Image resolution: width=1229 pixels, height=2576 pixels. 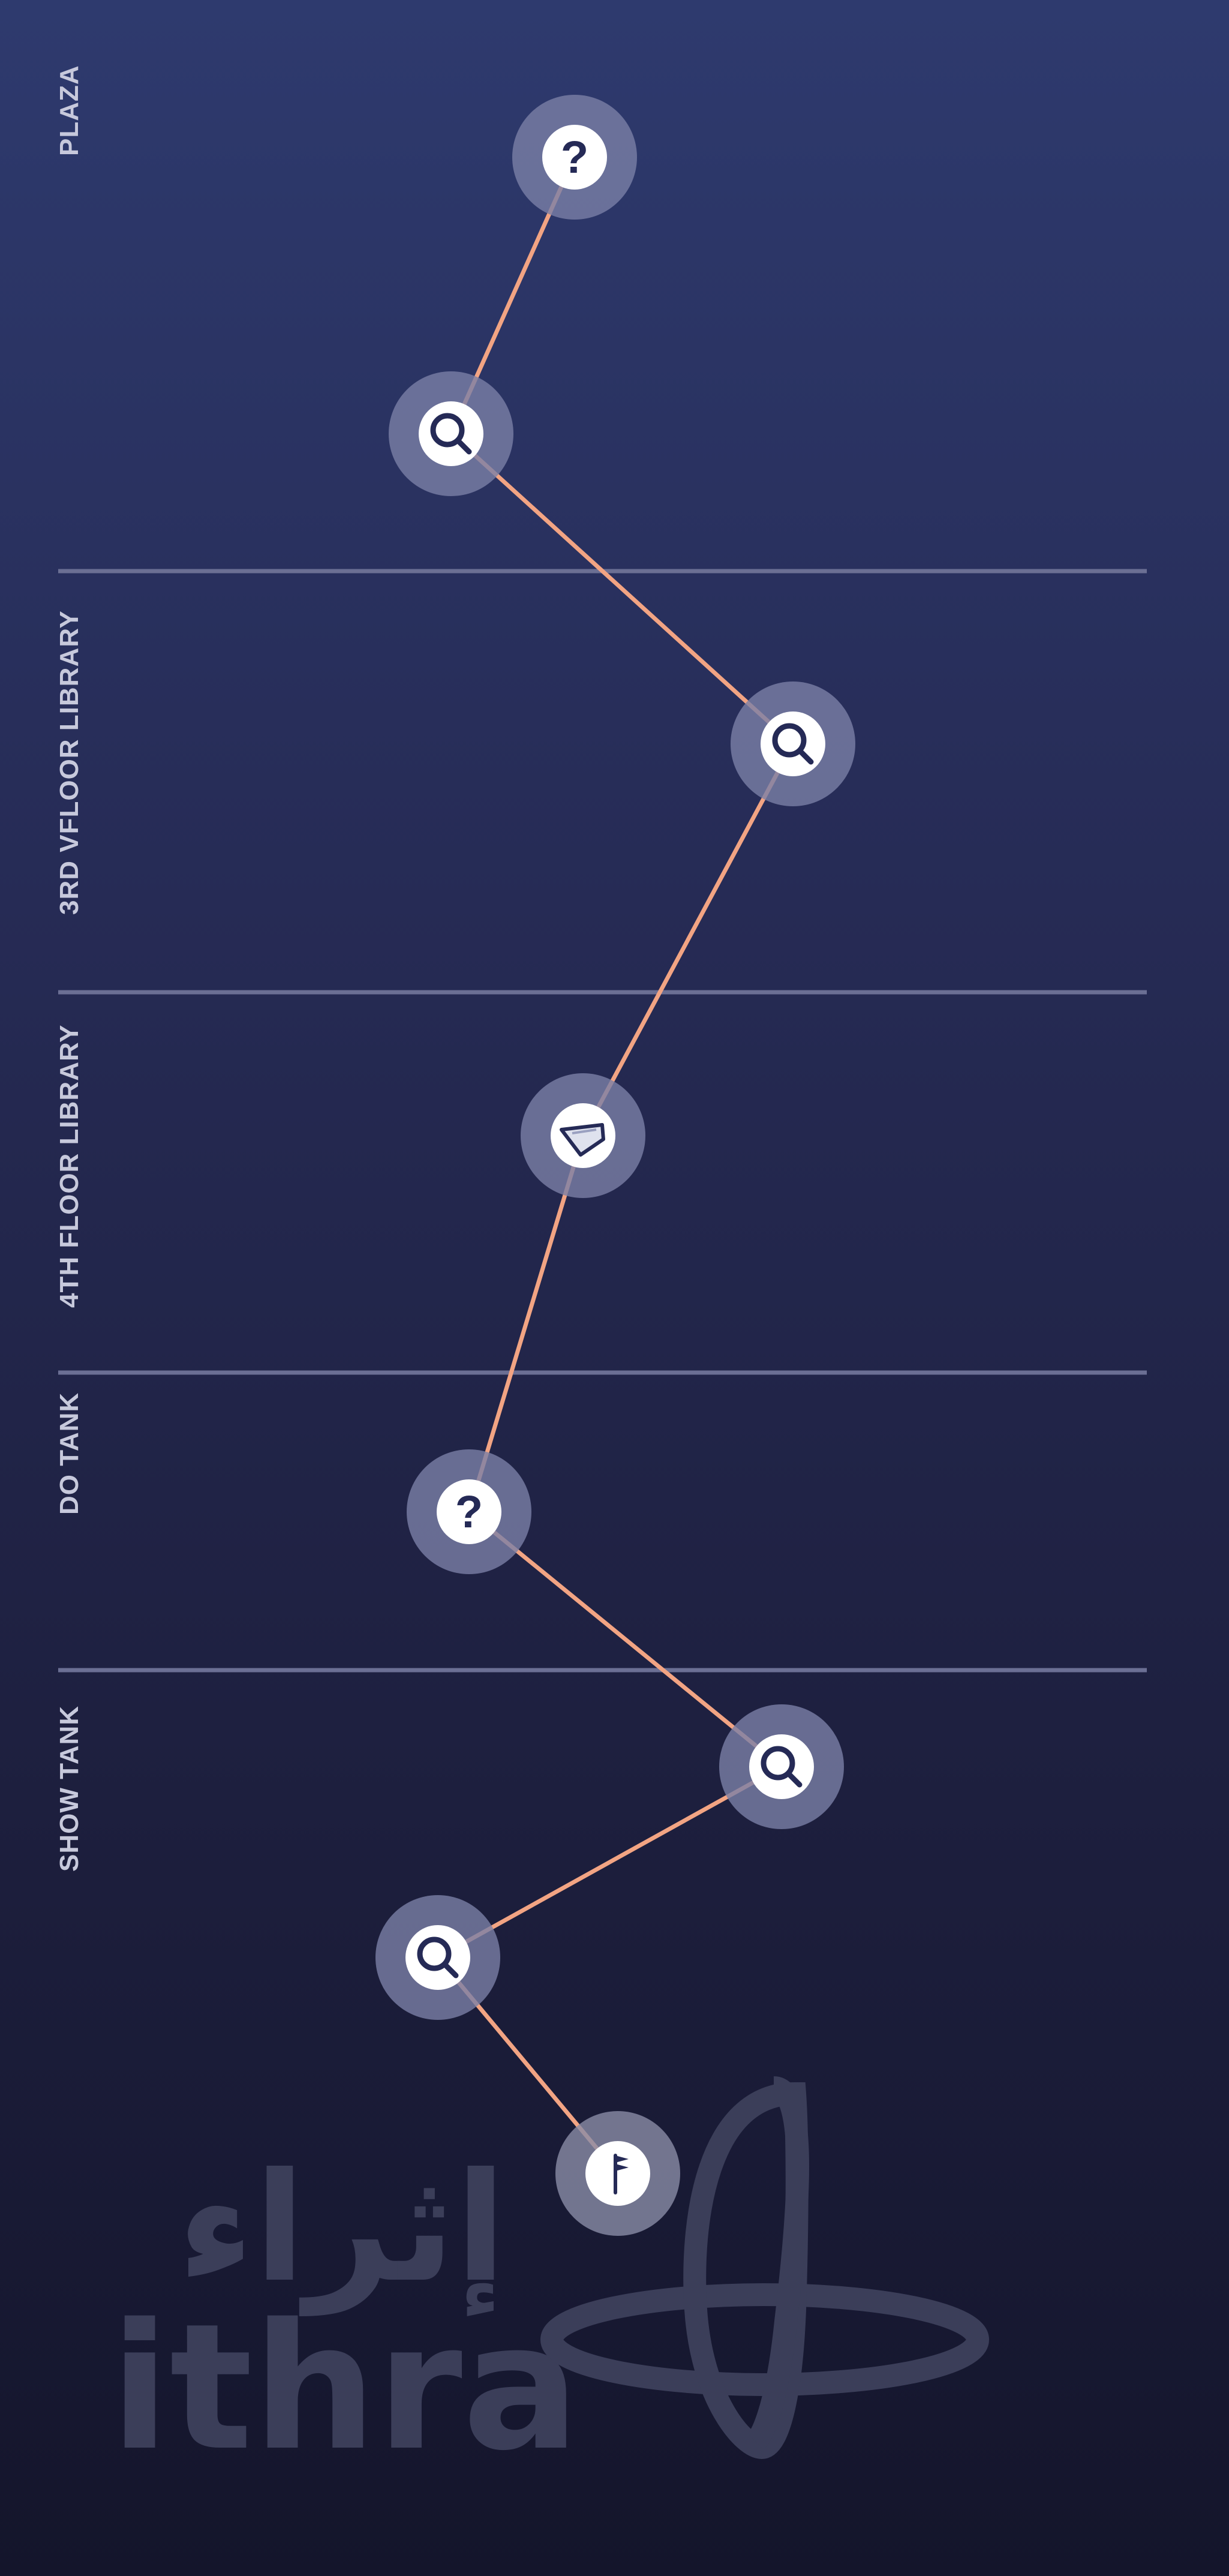 What do you see at coordinates (69, 1789) in the screenshot?
I see `zone-label-show-tank: SHOW TANK` at bounding box center [69, 1789].